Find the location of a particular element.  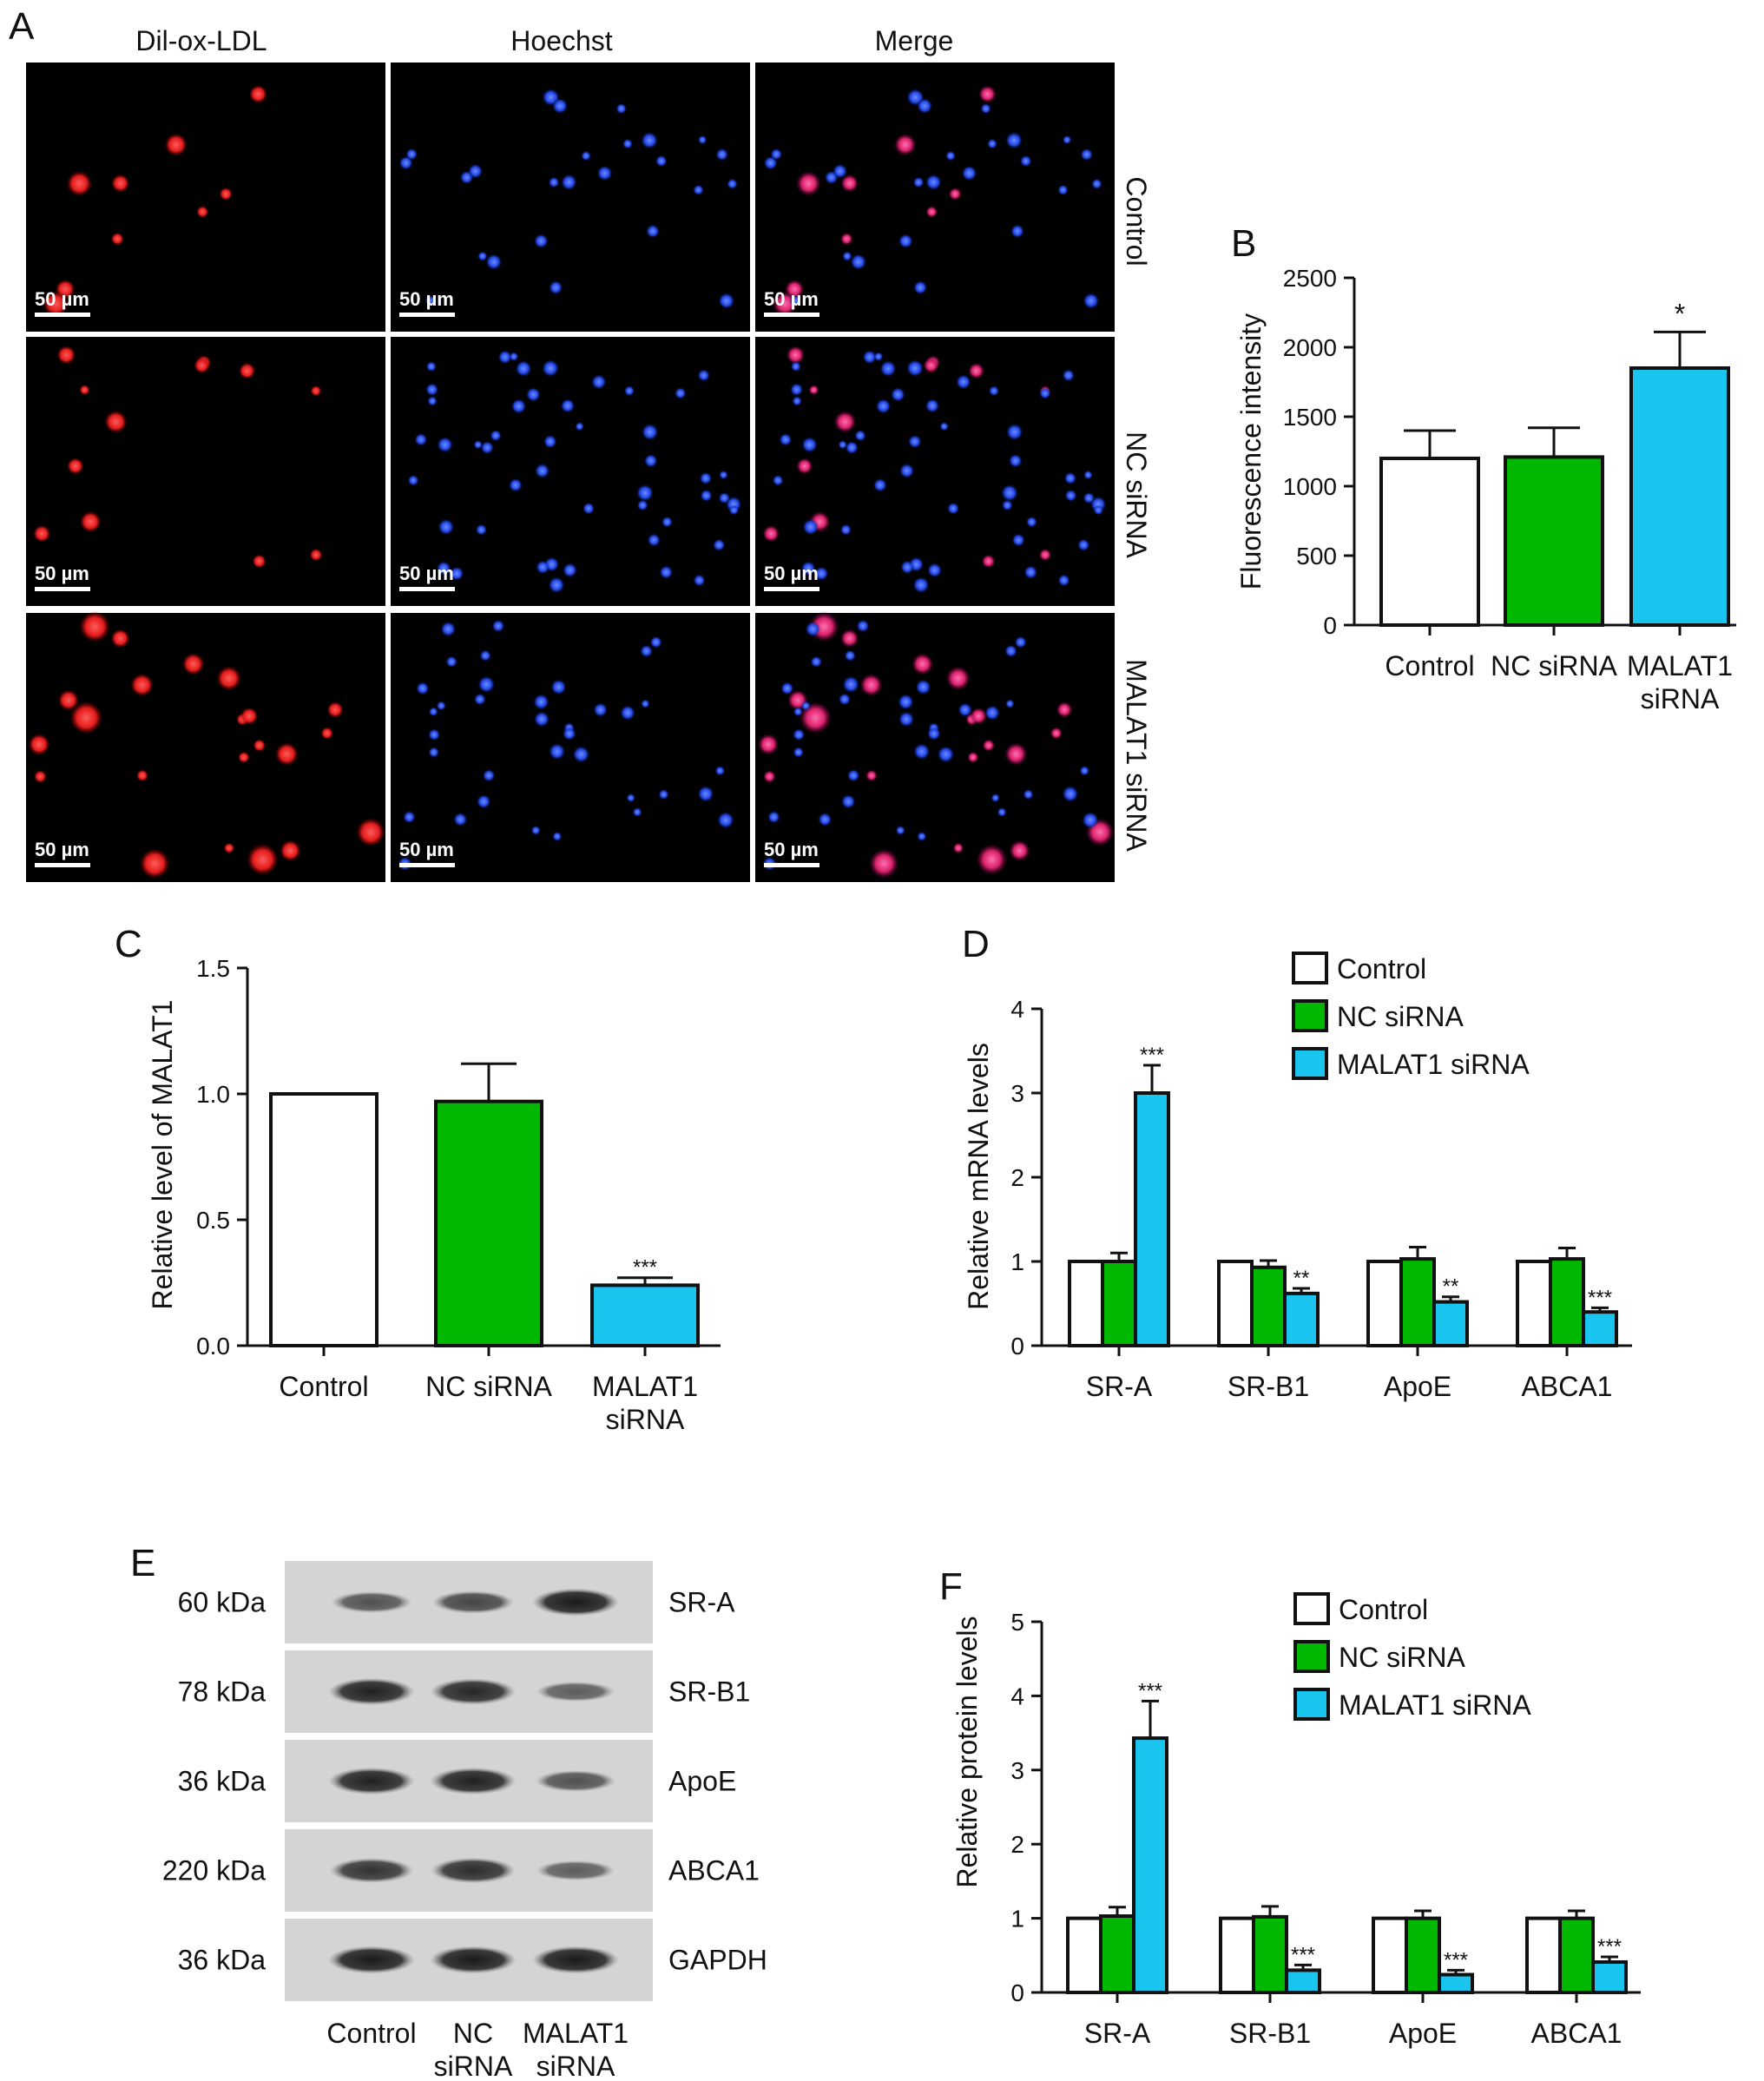

x-tick-label: NC siRNA is located at coordinates (1554, 666).